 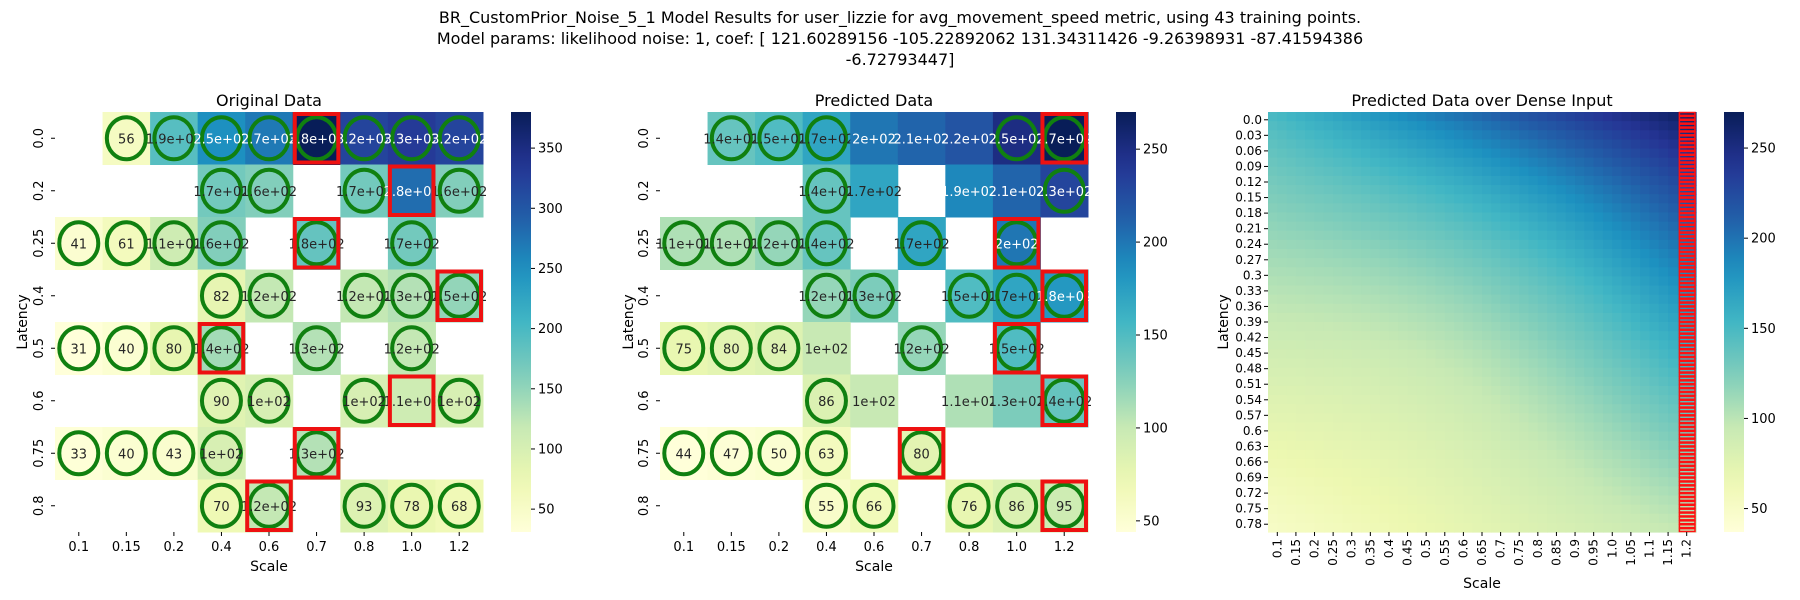 I want to click on x-tick-label: 1.2, so click(x=1064, y=547).